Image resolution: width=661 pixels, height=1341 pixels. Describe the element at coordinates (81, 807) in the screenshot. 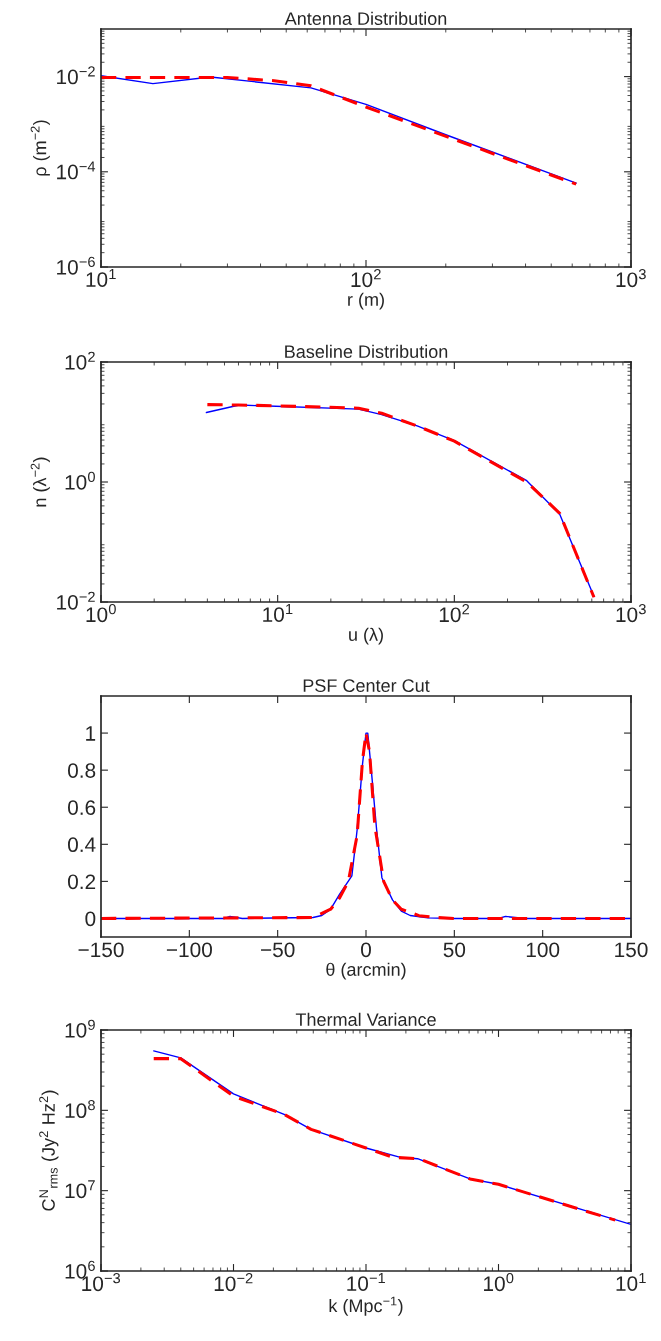

I see `y-tick-label: 0.6` at that location.